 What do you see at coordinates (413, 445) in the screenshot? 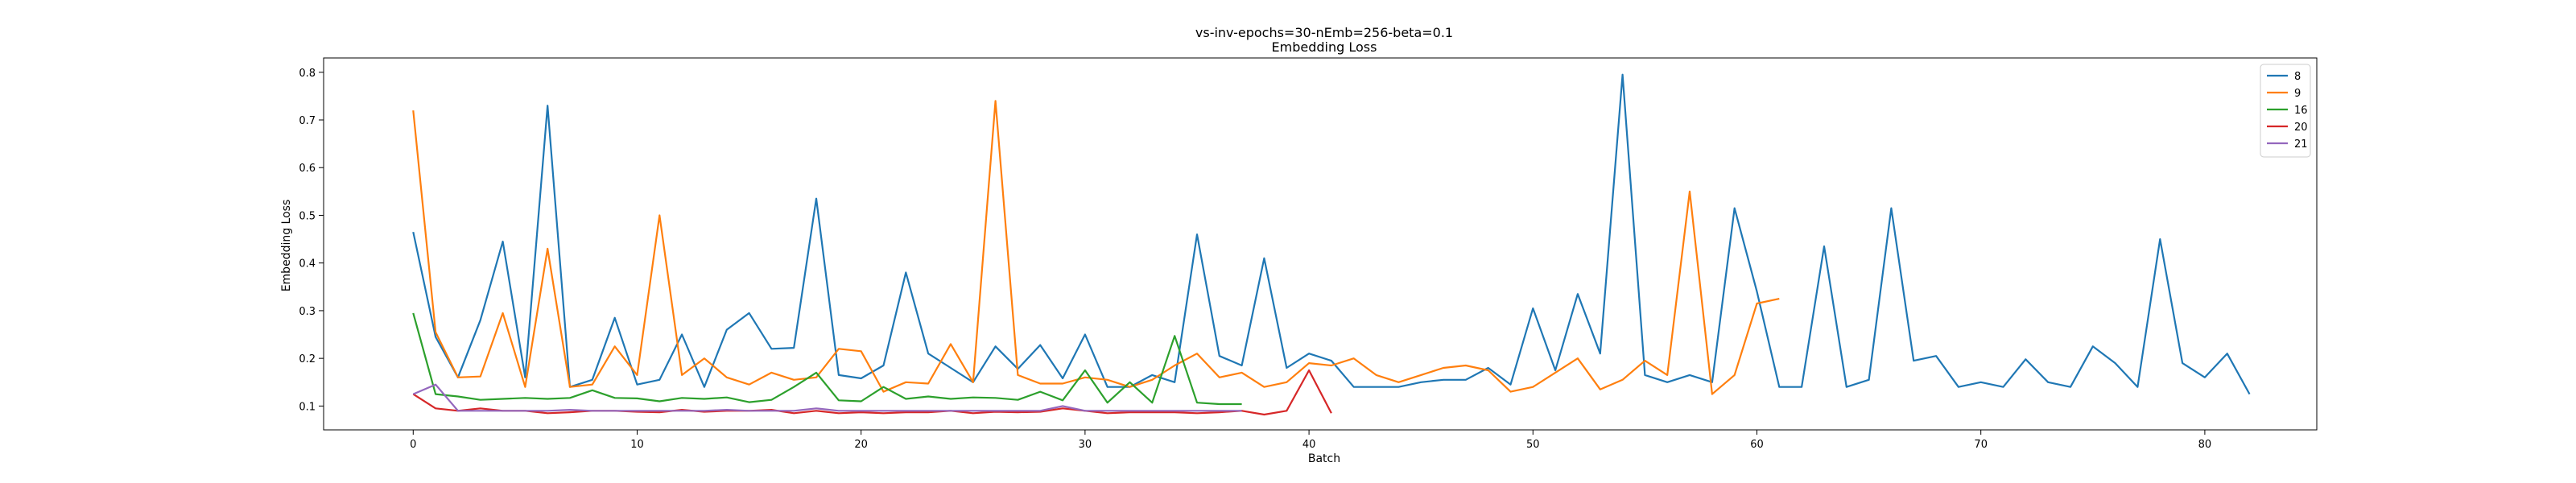
I see `x-tick-label: 0` at bounding box center [413, 445].